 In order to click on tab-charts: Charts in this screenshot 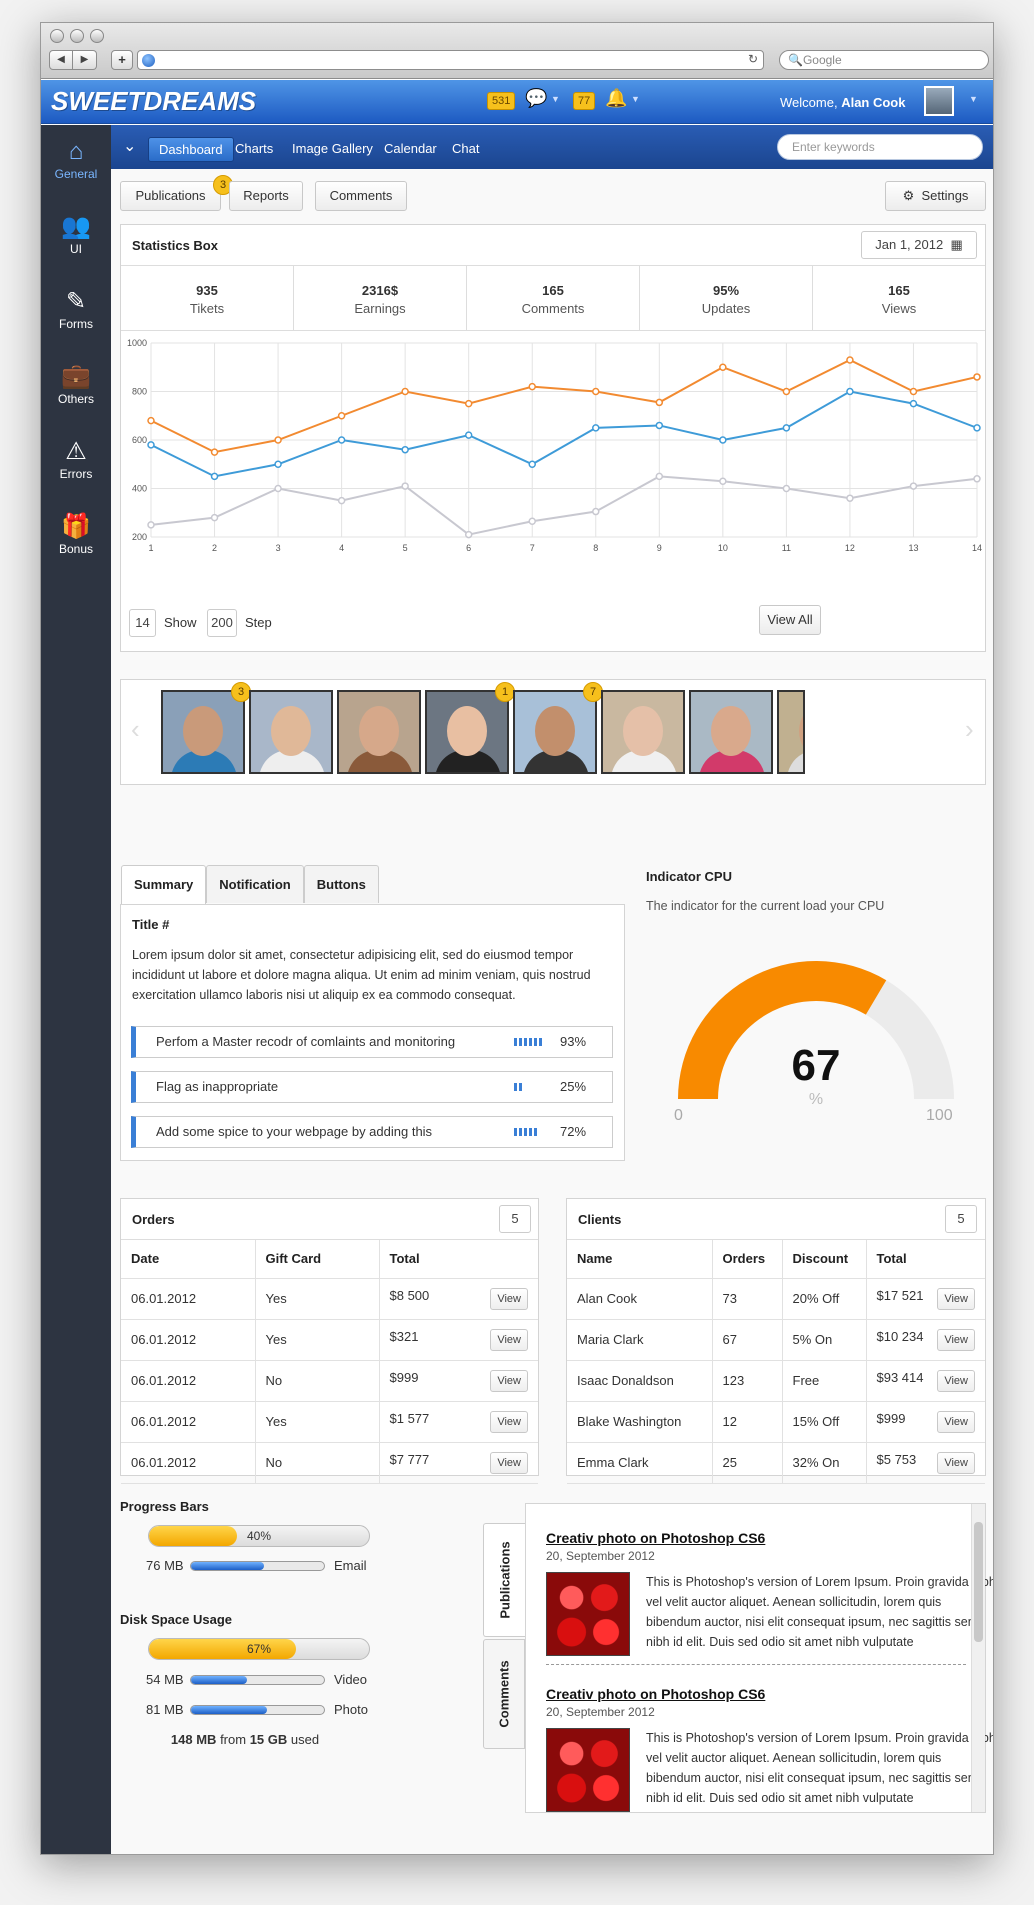, I will do `click(254, 148)`.